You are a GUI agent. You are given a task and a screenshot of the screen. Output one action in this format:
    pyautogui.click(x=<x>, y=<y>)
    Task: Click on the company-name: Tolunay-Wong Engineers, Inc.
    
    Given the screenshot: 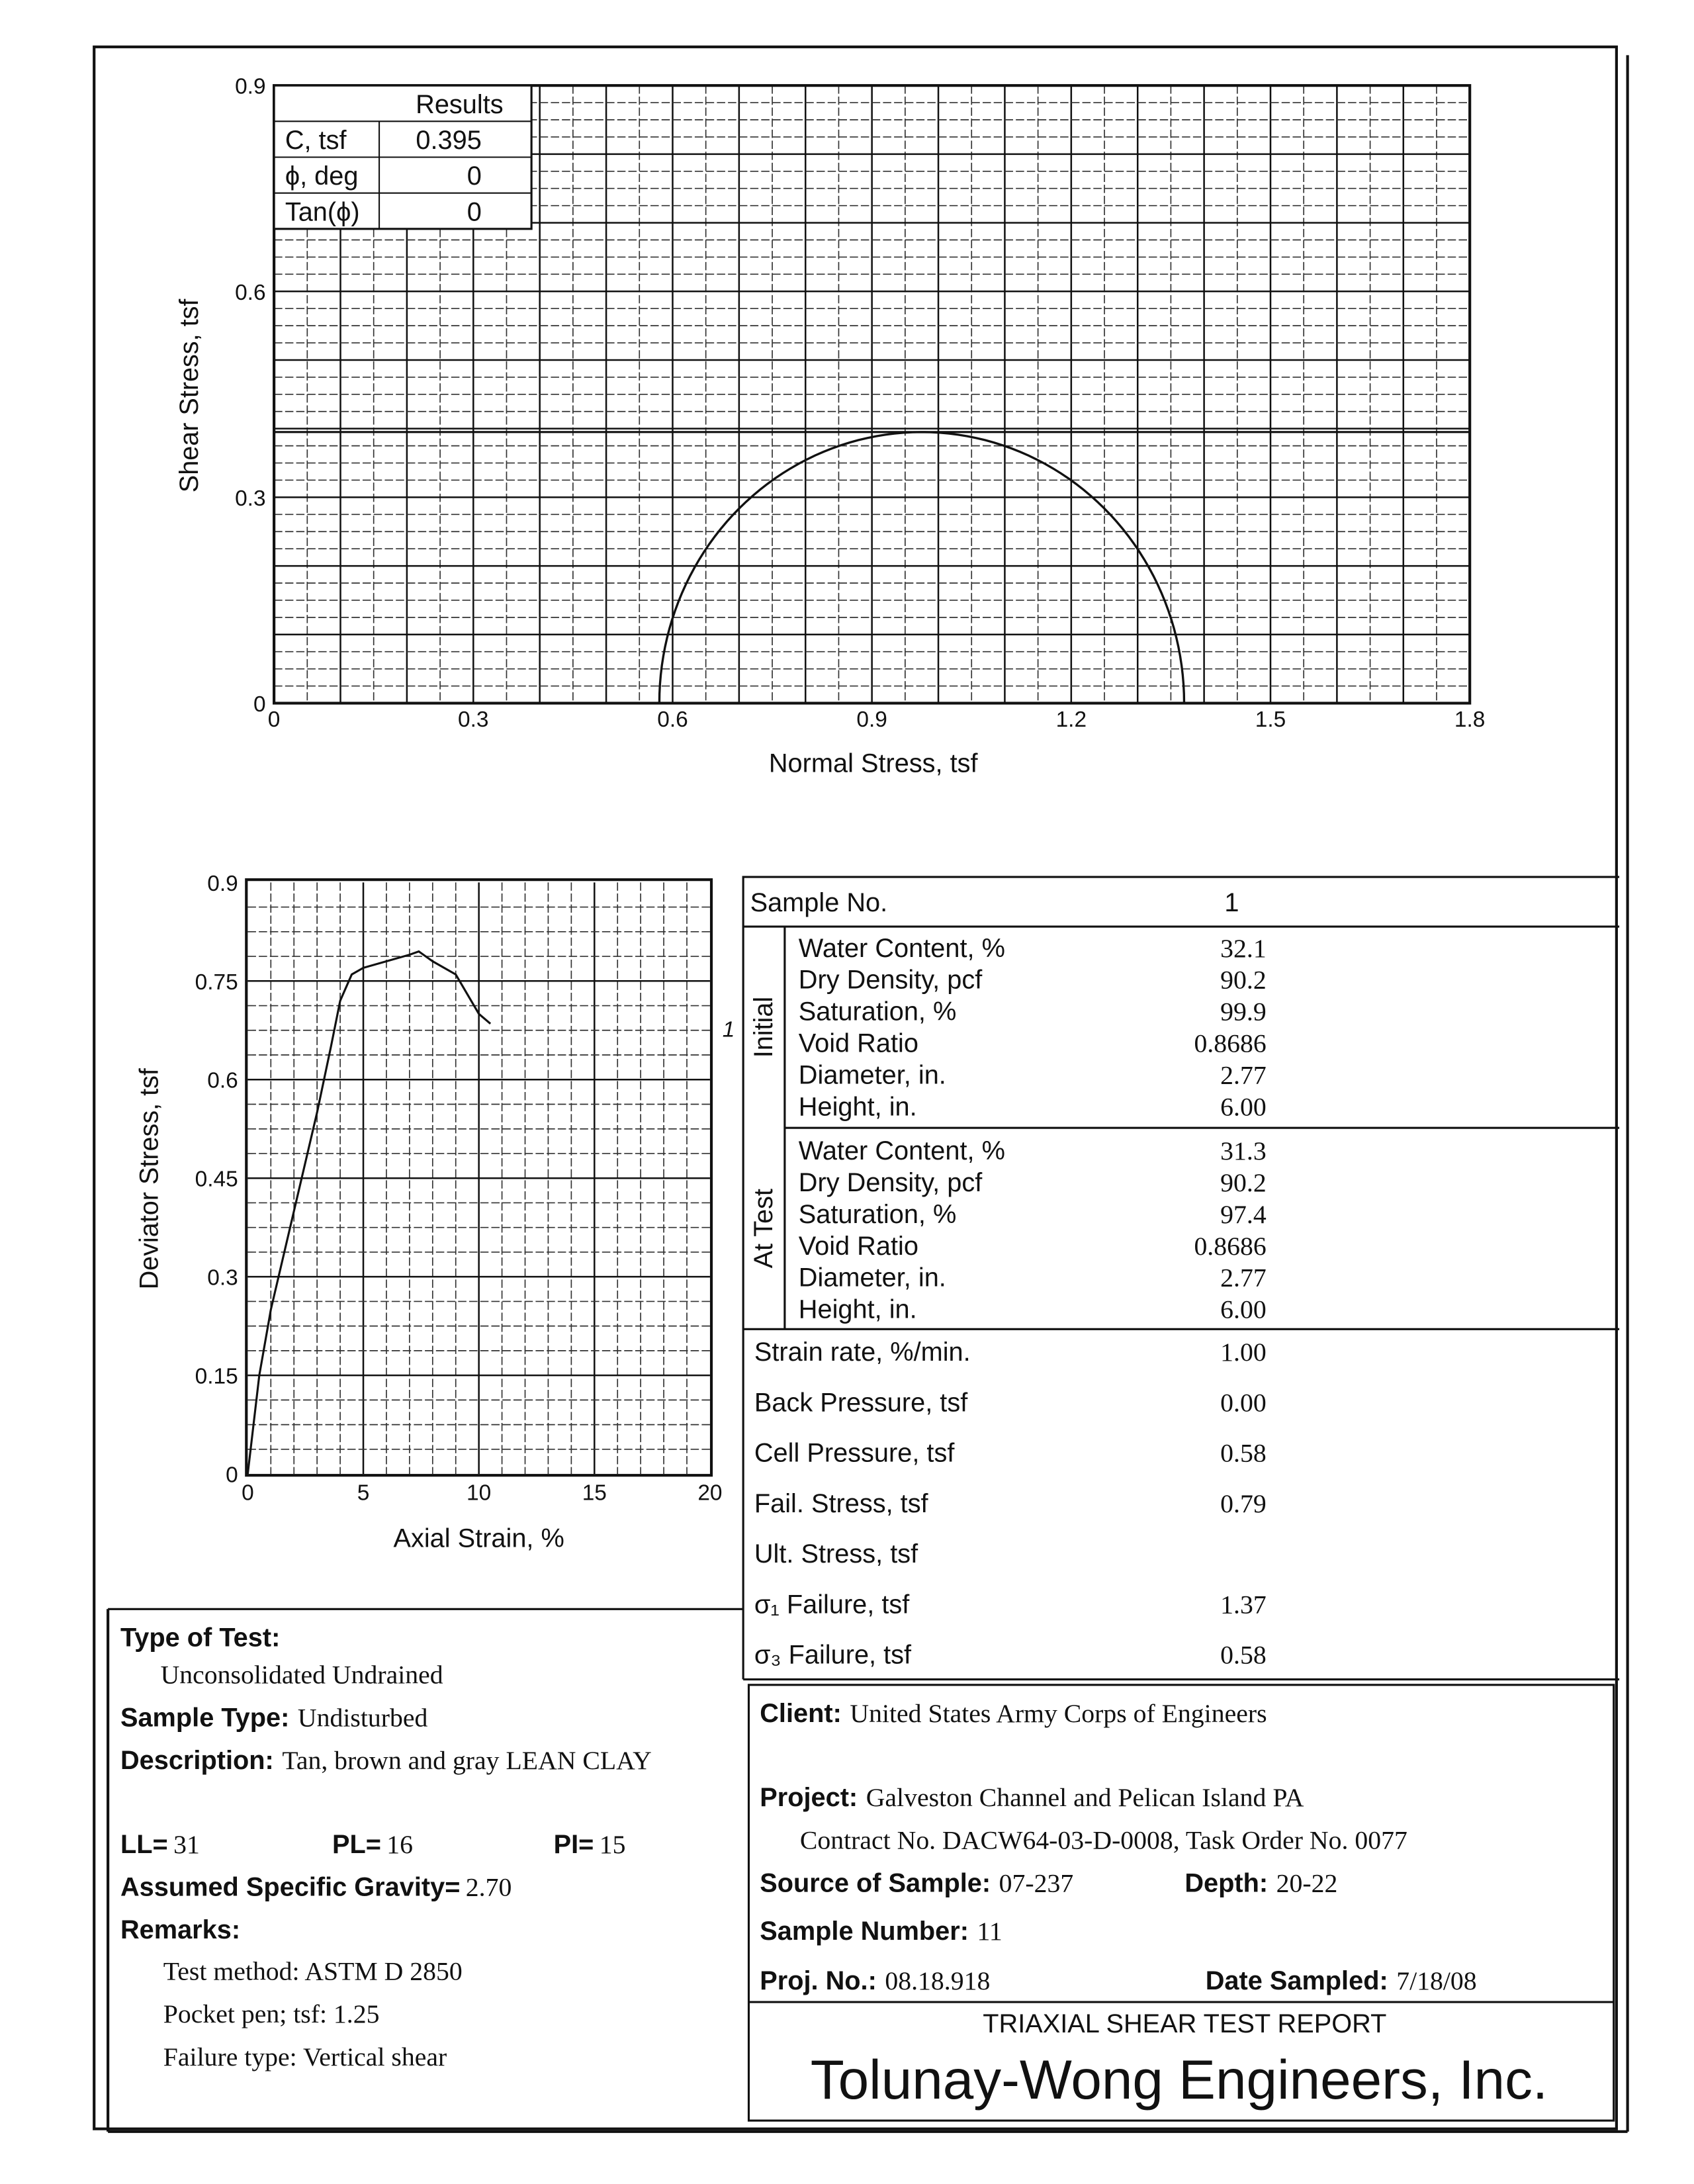 What is the action you would take?
    pyautogui.click(x=1179, y=2079)
    